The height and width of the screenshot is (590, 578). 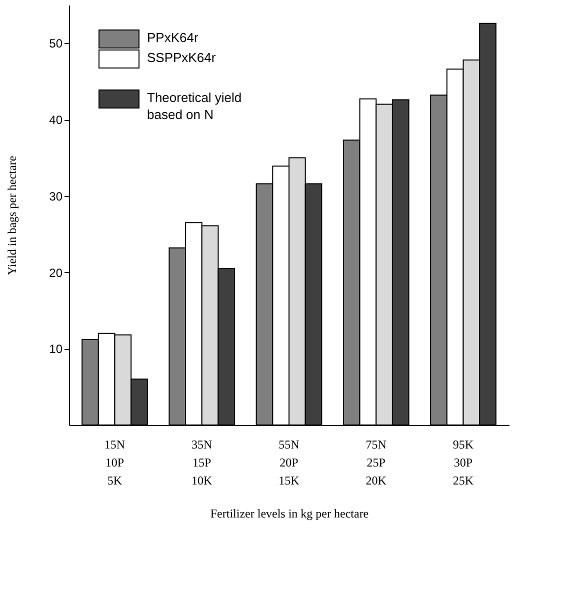 What do you see at coordinates (56, 196) in the screenshot?
I see `y-tick-label: 30` at bounding box center [56, 196].